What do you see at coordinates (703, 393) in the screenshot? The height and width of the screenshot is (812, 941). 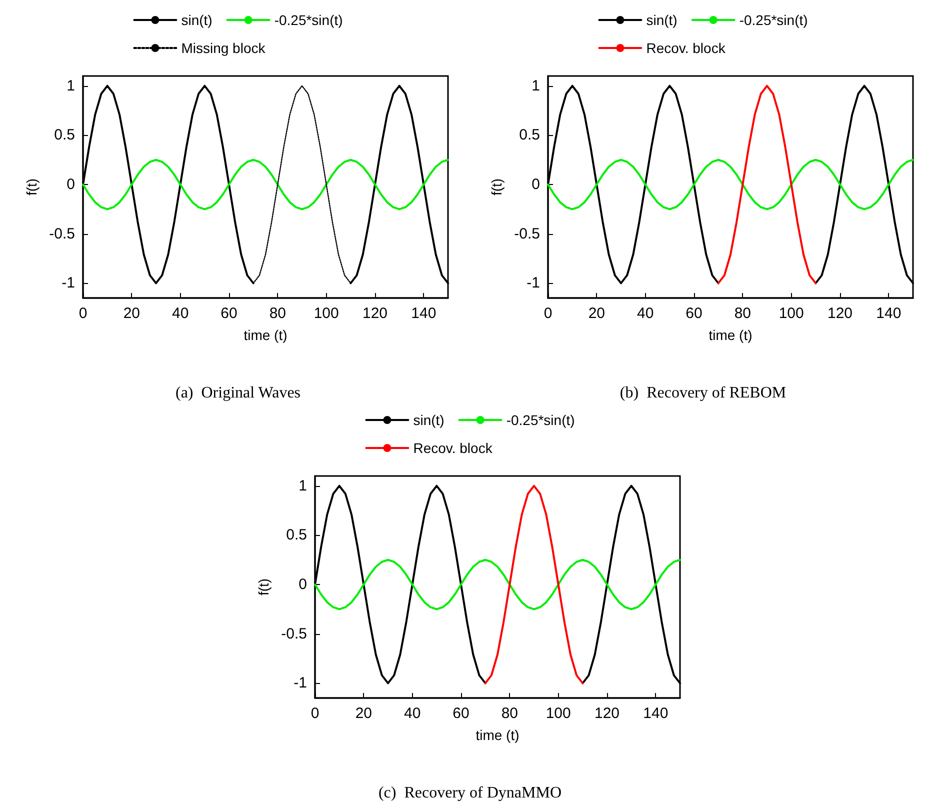 I see `text: (b) Recovery of REBOM` at bounding box center [703, 393].